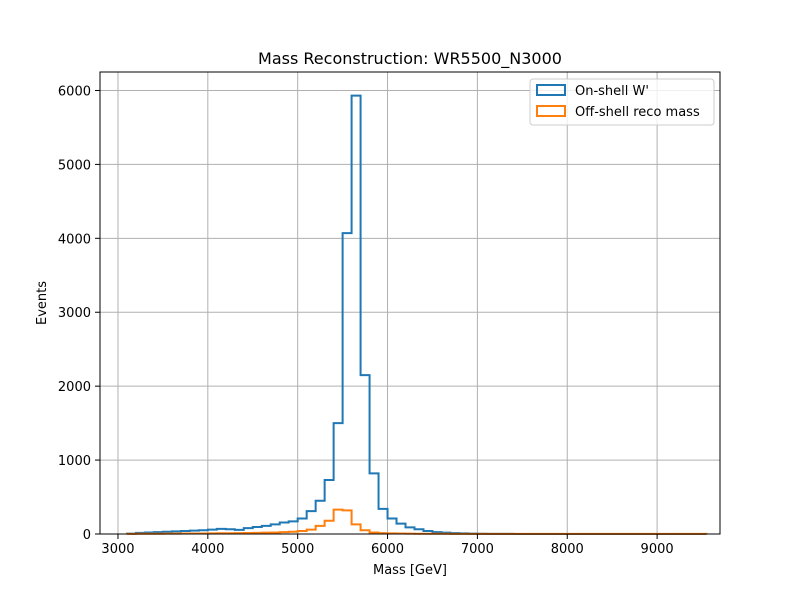 This screenshot has width=800, height=600. Describe the element at coordinates (117, 549) in the screenshot. I see `x-tick-label: 3000` at that location.